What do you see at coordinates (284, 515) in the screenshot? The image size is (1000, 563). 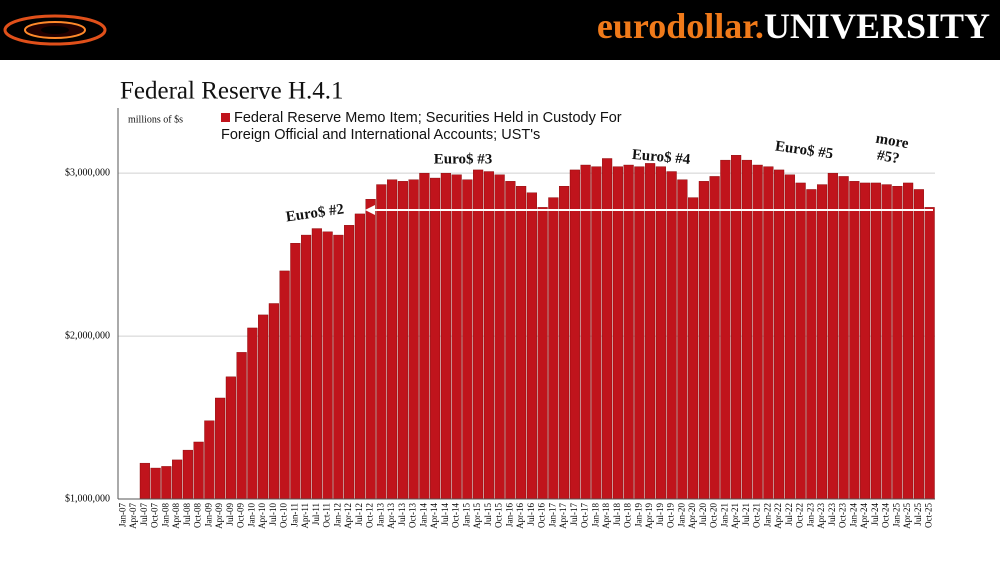 I see `x-tick-label: Oct-10` at bounding box center [284, 515].